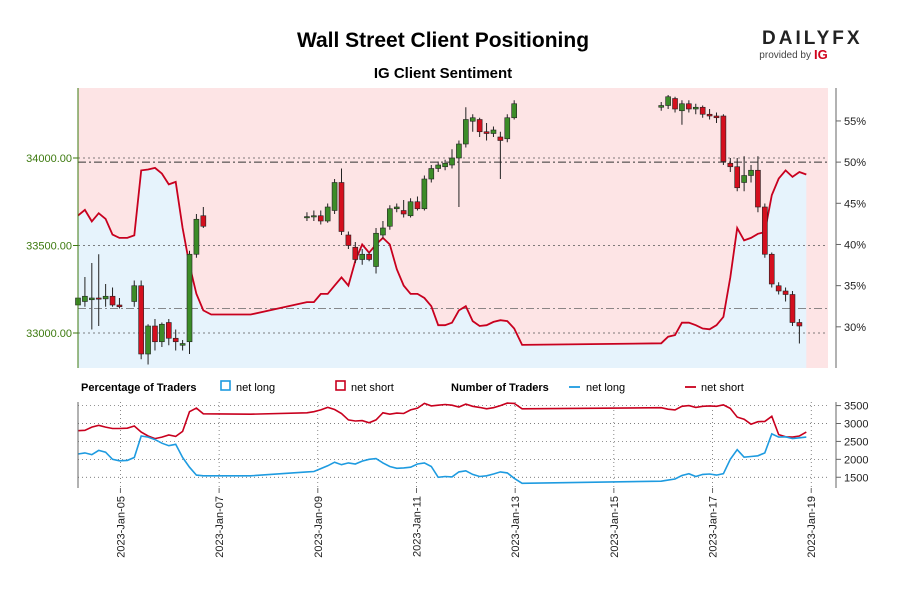 This screenshot has width=900, height=600. I want to click on count-tick-label: 2000, so click(856, 460).